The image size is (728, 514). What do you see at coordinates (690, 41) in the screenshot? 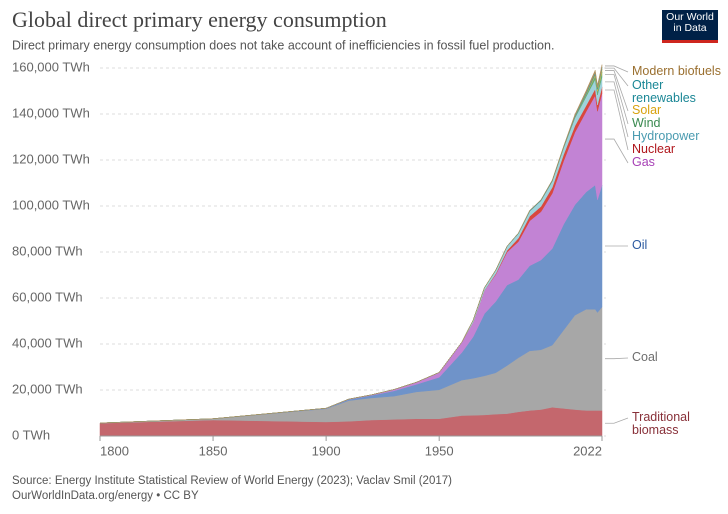
I see `logo-bar` at bounding box center [690, 41].